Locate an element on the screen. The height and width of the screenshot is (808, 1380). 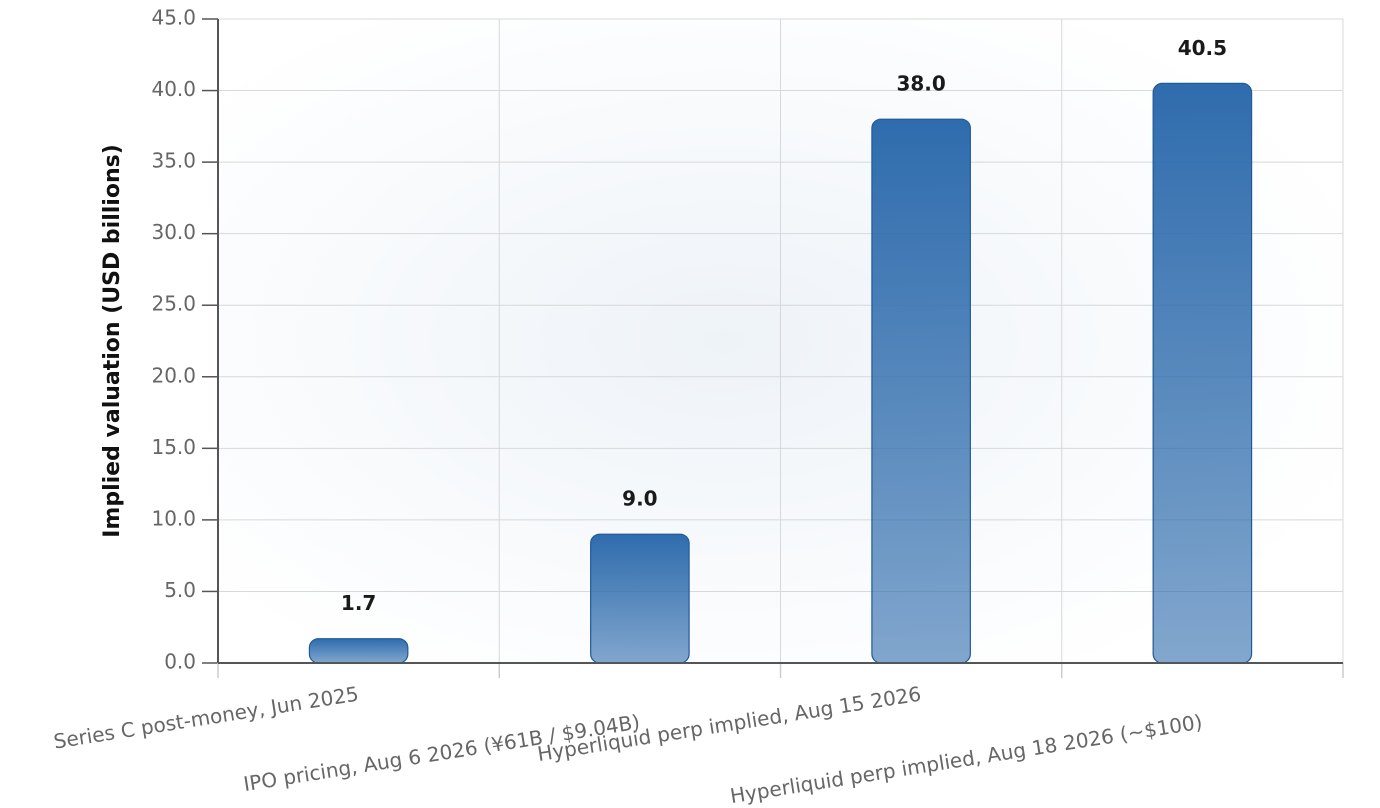
y-tick-label: 5.0 is located at coordinates (180, 590).